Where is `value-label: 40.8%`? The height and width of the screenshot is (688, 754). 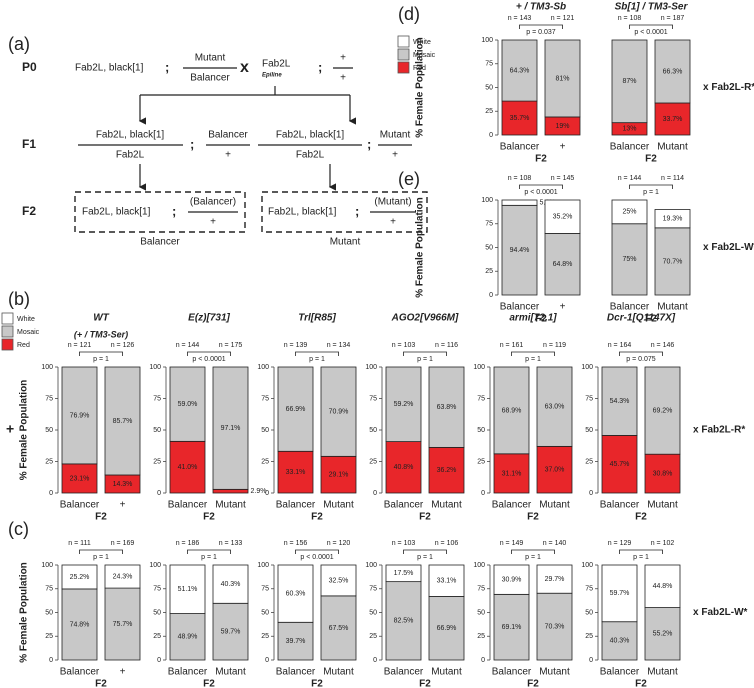 value-label: 40.8% is located at coordinates (404, 467).